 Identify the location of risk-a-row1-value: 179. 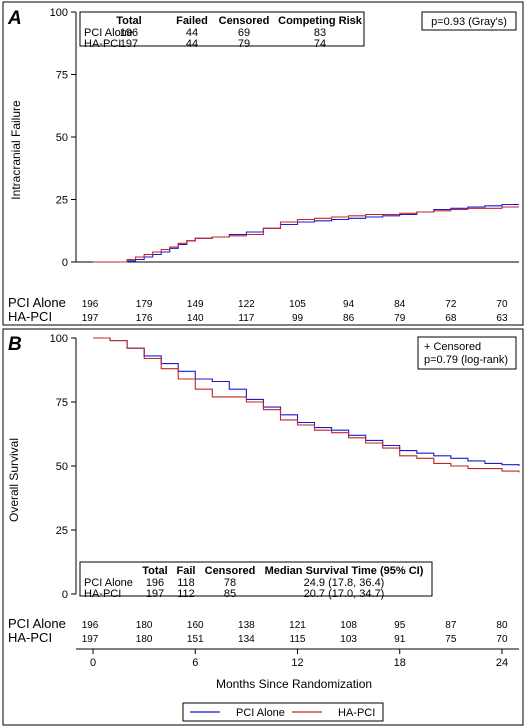
(144, 304).